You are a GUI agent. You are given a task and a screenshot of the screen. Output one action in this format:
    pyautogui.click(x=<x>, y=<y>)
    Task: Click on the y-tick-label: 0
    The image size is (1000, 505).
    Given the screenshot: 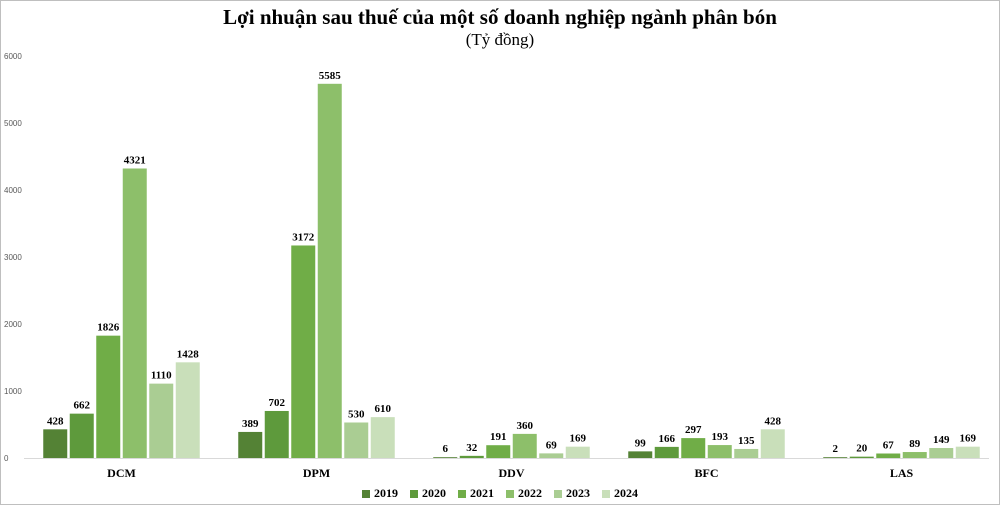 What is the action you would take?
    pyautogui.click(x=6, y=458)
    